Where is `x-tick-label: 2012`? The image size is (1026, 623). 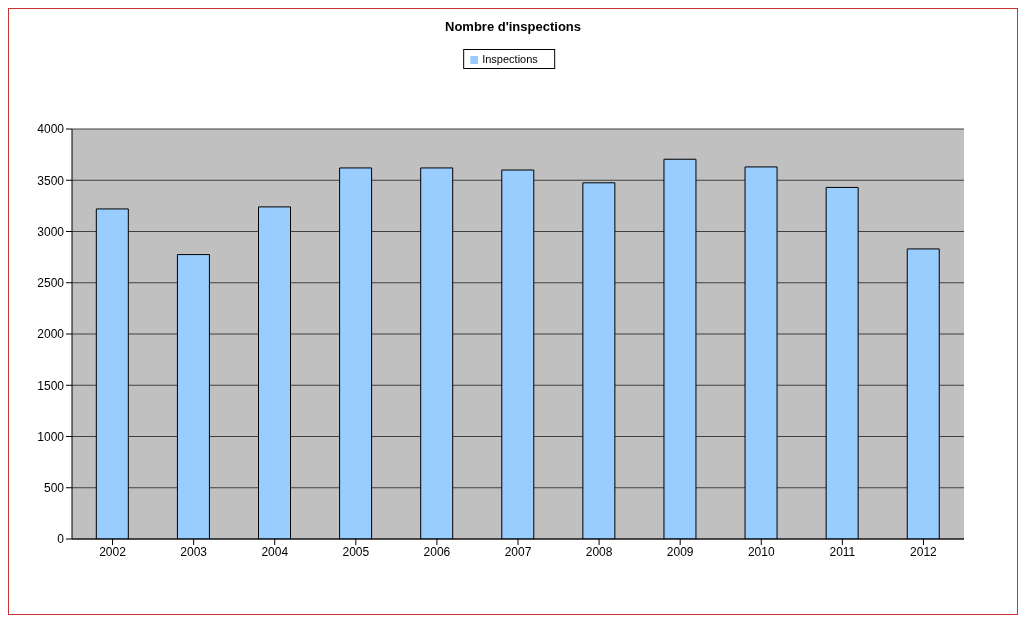
x-tick-label: 2012 is located at coordinates (924, 551).